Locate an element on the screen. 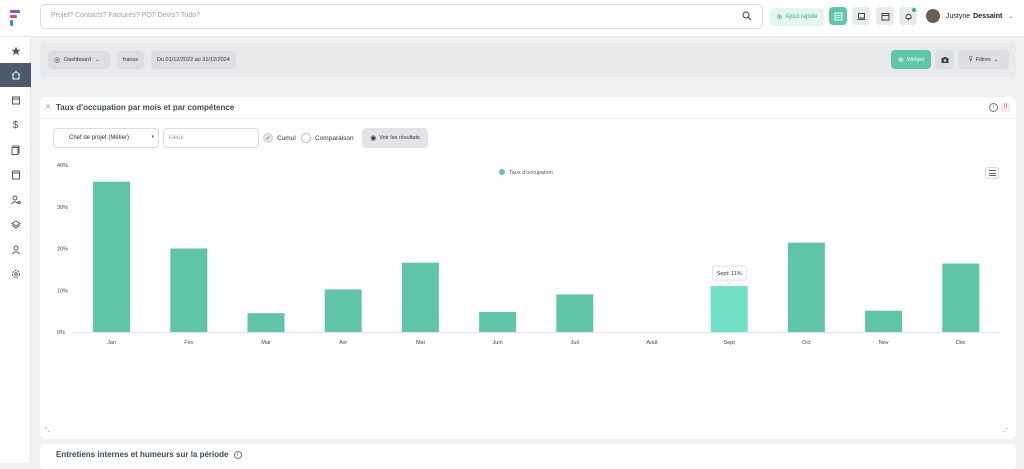  legend-marker is located at coordinates (502, 172).